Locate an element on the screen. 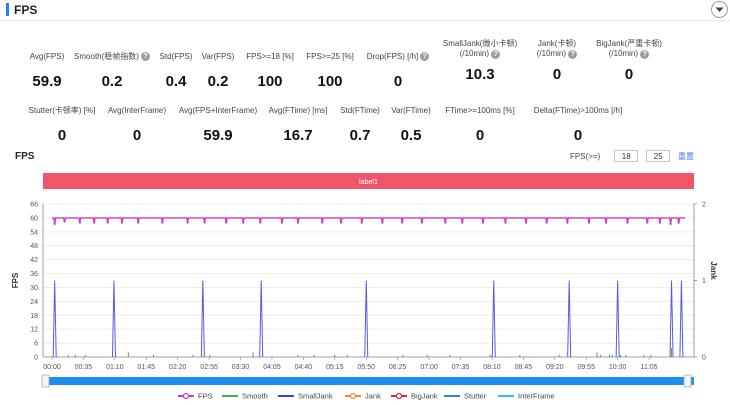 This screenshot has height=405, width=730. range-slider-track is located at coordinates (370, 381).